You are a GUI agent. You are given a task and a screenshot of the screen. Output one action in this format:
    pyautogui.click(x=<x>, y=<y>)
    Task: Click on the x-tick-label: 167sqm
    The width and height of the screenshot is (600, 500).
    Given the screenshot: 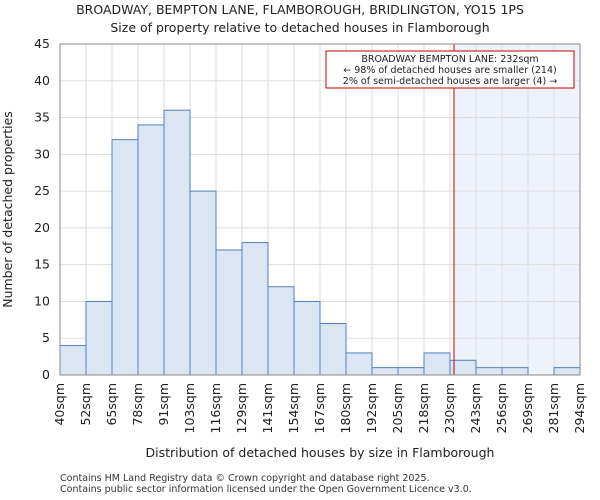 What is the action you would take?
    pyautogui.click(x=319, y=408)
    